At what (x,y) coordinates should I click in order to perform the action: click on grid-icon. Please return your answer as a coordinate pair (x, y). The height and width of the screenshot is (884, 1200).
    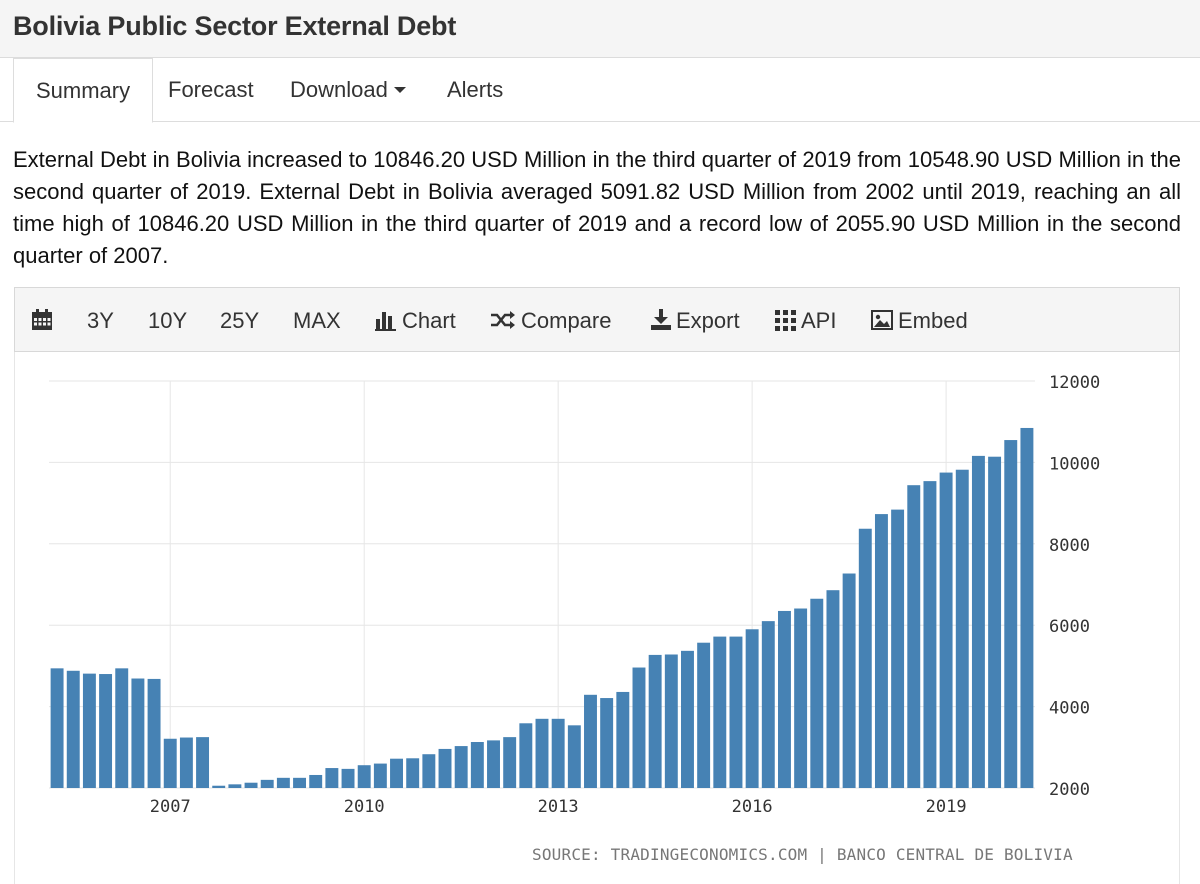
    Looking at the image, I should click on (785, 320).